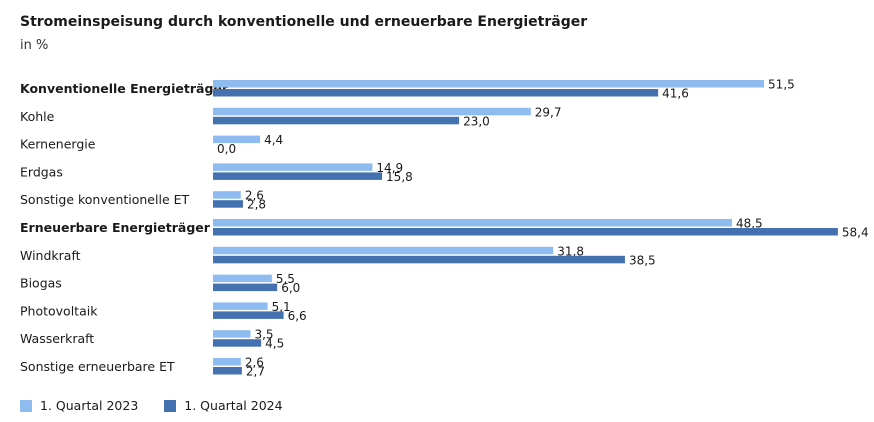 This screenshot has width=874, height=422. Describe the element at coordinates (297, 316) in the screenshot. I see `value-label: 6,6` at that location.